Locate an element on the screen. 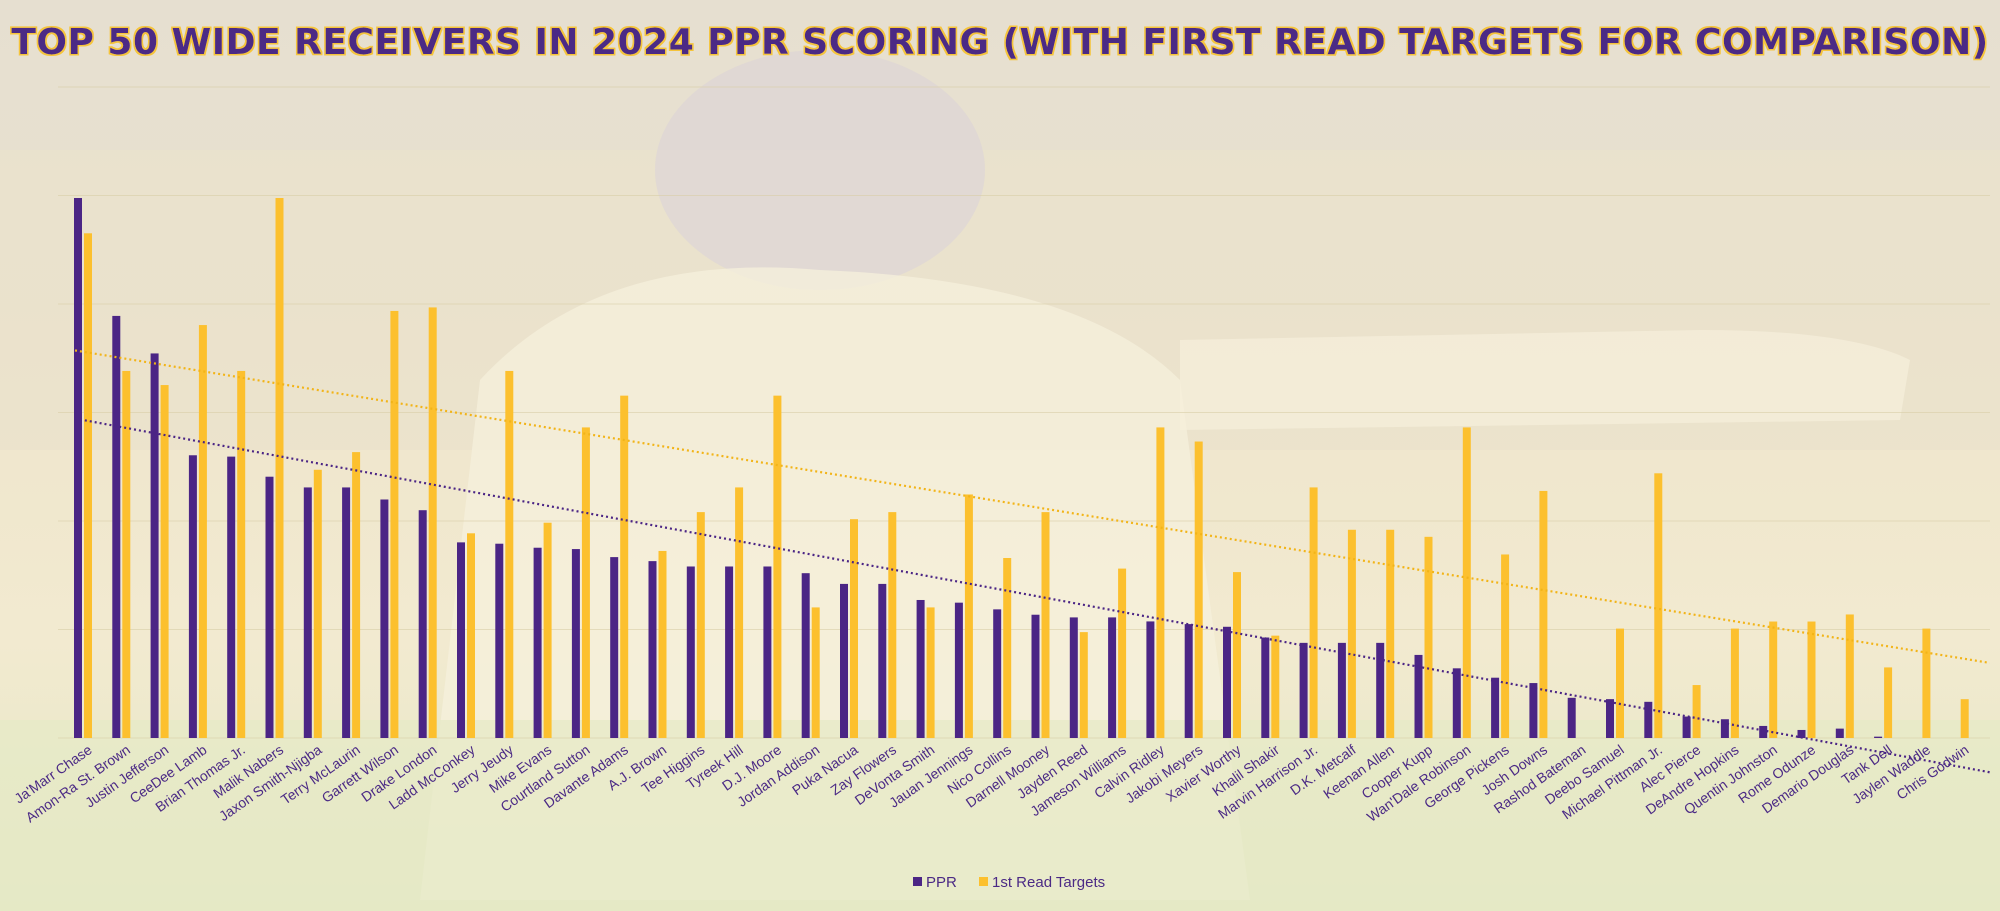 The height and width of the screenshot is (911, 2000). legend-swatch-first-read-targets is located at coordinates (983, 881).